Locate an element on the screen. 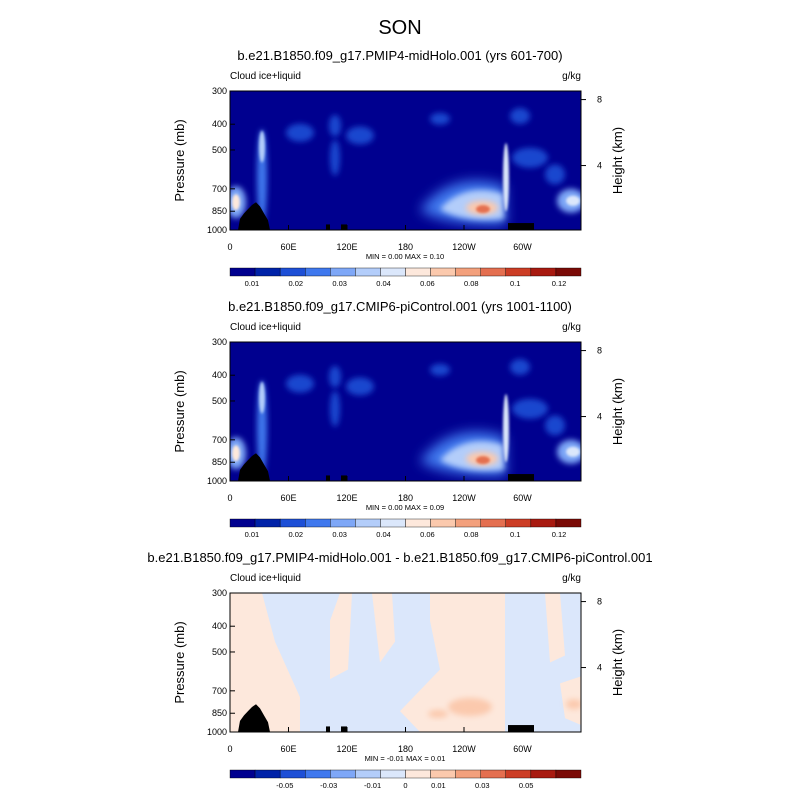 The height and width of the screenshot is (800, 800). max-west-core is located at coordinates (236, 202).